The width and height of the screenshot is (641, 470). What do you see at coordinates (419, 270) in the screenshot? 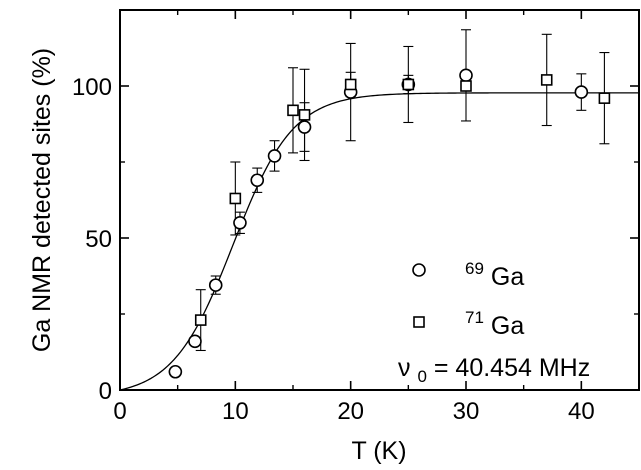
I see `legend-marker-circle` at bounding box center [419, 270].